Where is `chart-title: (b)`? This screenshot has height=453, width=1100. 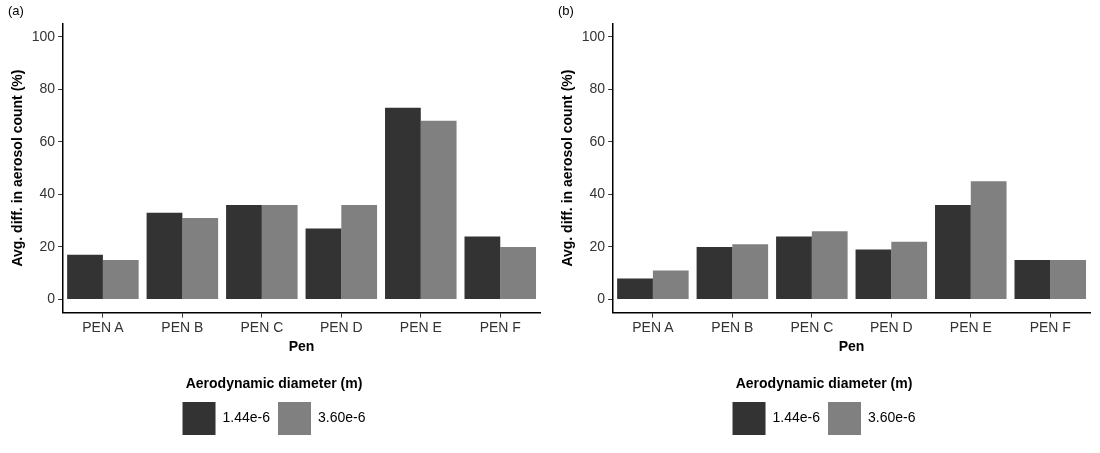 chart-title: (b) is located at coordinates (566, 11).